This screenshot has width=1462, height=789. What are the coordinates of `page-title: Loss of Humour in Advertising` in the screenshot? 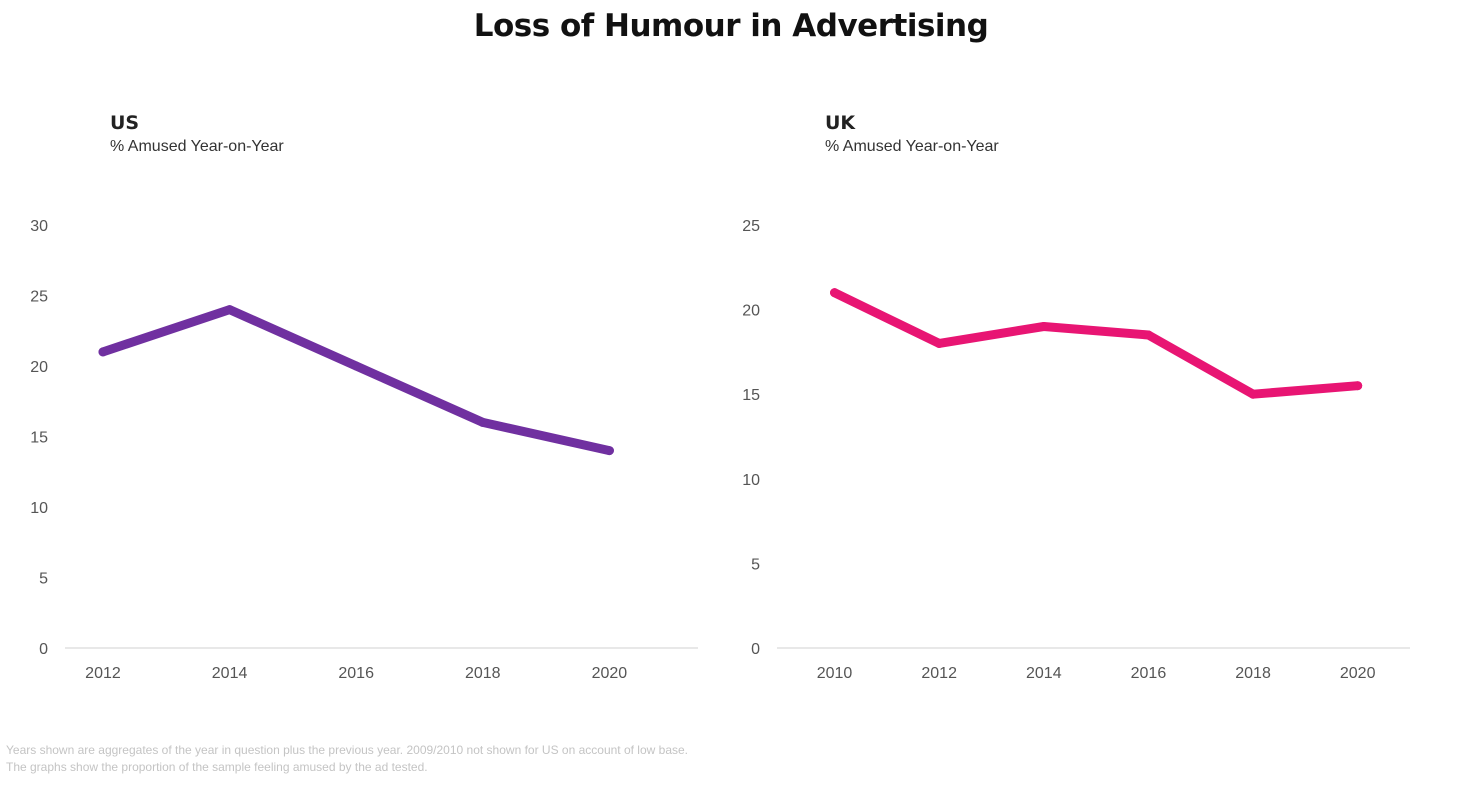 It's located at (731, 26).